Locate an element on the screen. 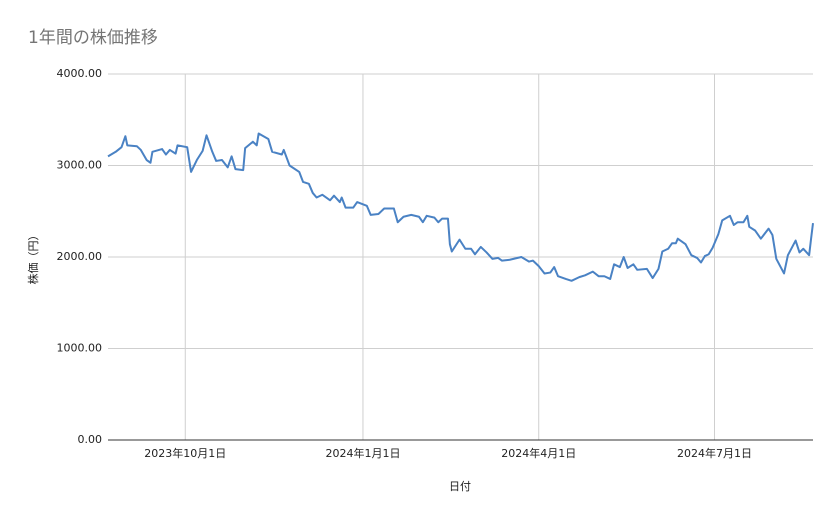  x-axis-label: 日付 is located at coordinates (460, 486).